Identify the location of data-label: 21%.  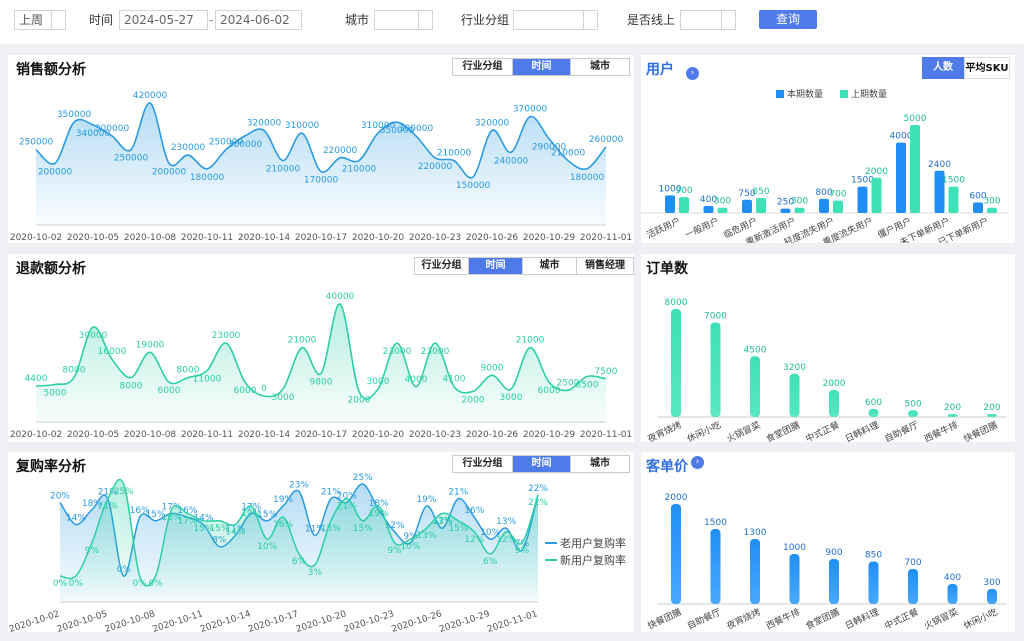
(331, 493).